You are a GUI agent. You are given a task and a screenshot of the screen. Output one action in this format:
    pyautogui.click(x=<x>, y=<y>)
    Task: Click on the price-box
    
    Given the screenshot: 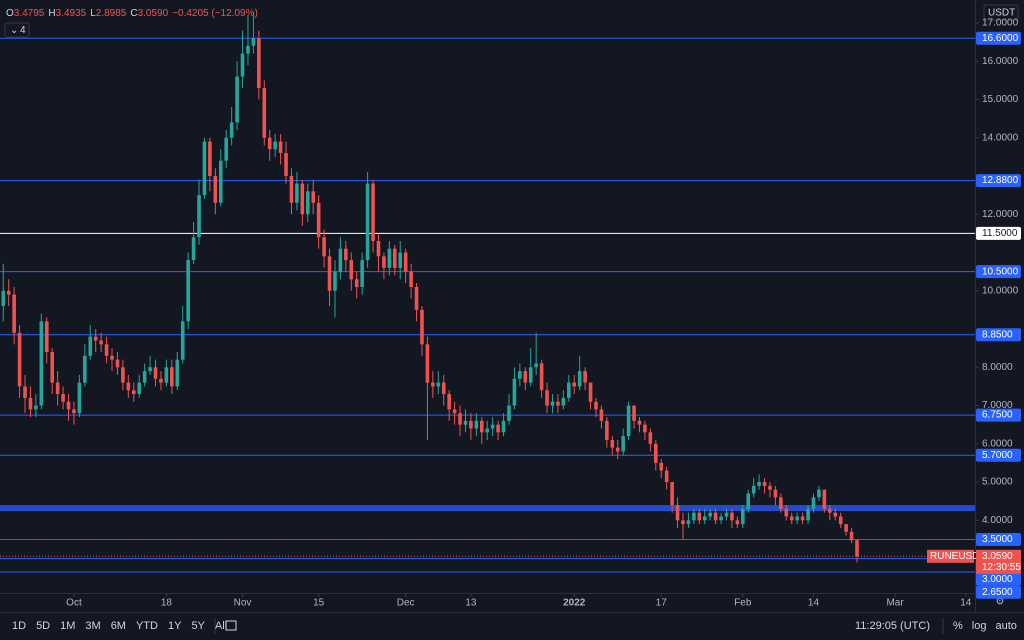 What is the action you would take?
    pyautogui.click(x=998, y=561)
    